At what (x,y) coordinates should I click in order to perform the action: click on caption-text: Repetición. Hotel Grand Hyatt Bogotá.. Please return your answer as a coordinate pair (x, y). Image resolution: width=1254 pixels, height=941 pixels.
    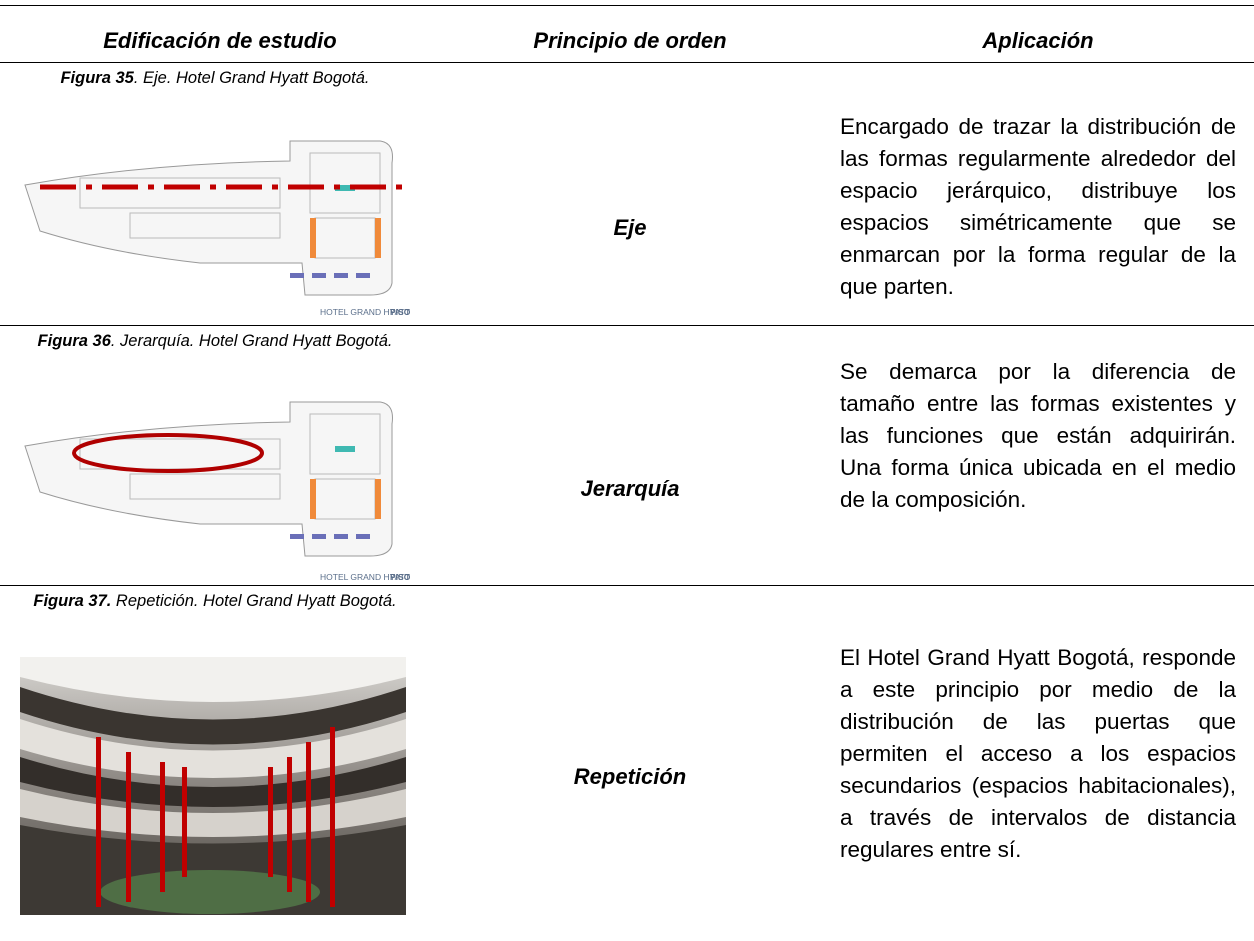
    Looking at the image, I should click on (254, 601).